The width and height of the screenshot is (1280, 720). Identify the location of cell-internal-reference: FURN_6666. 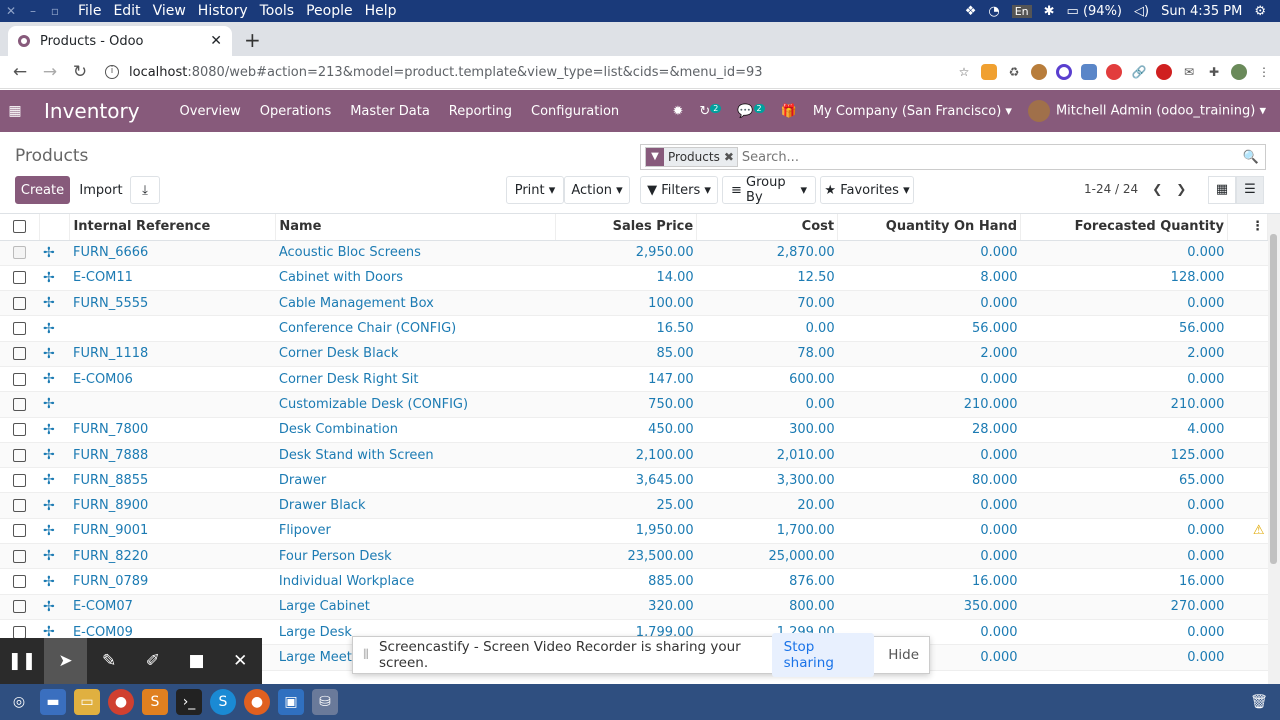
(172, 253).